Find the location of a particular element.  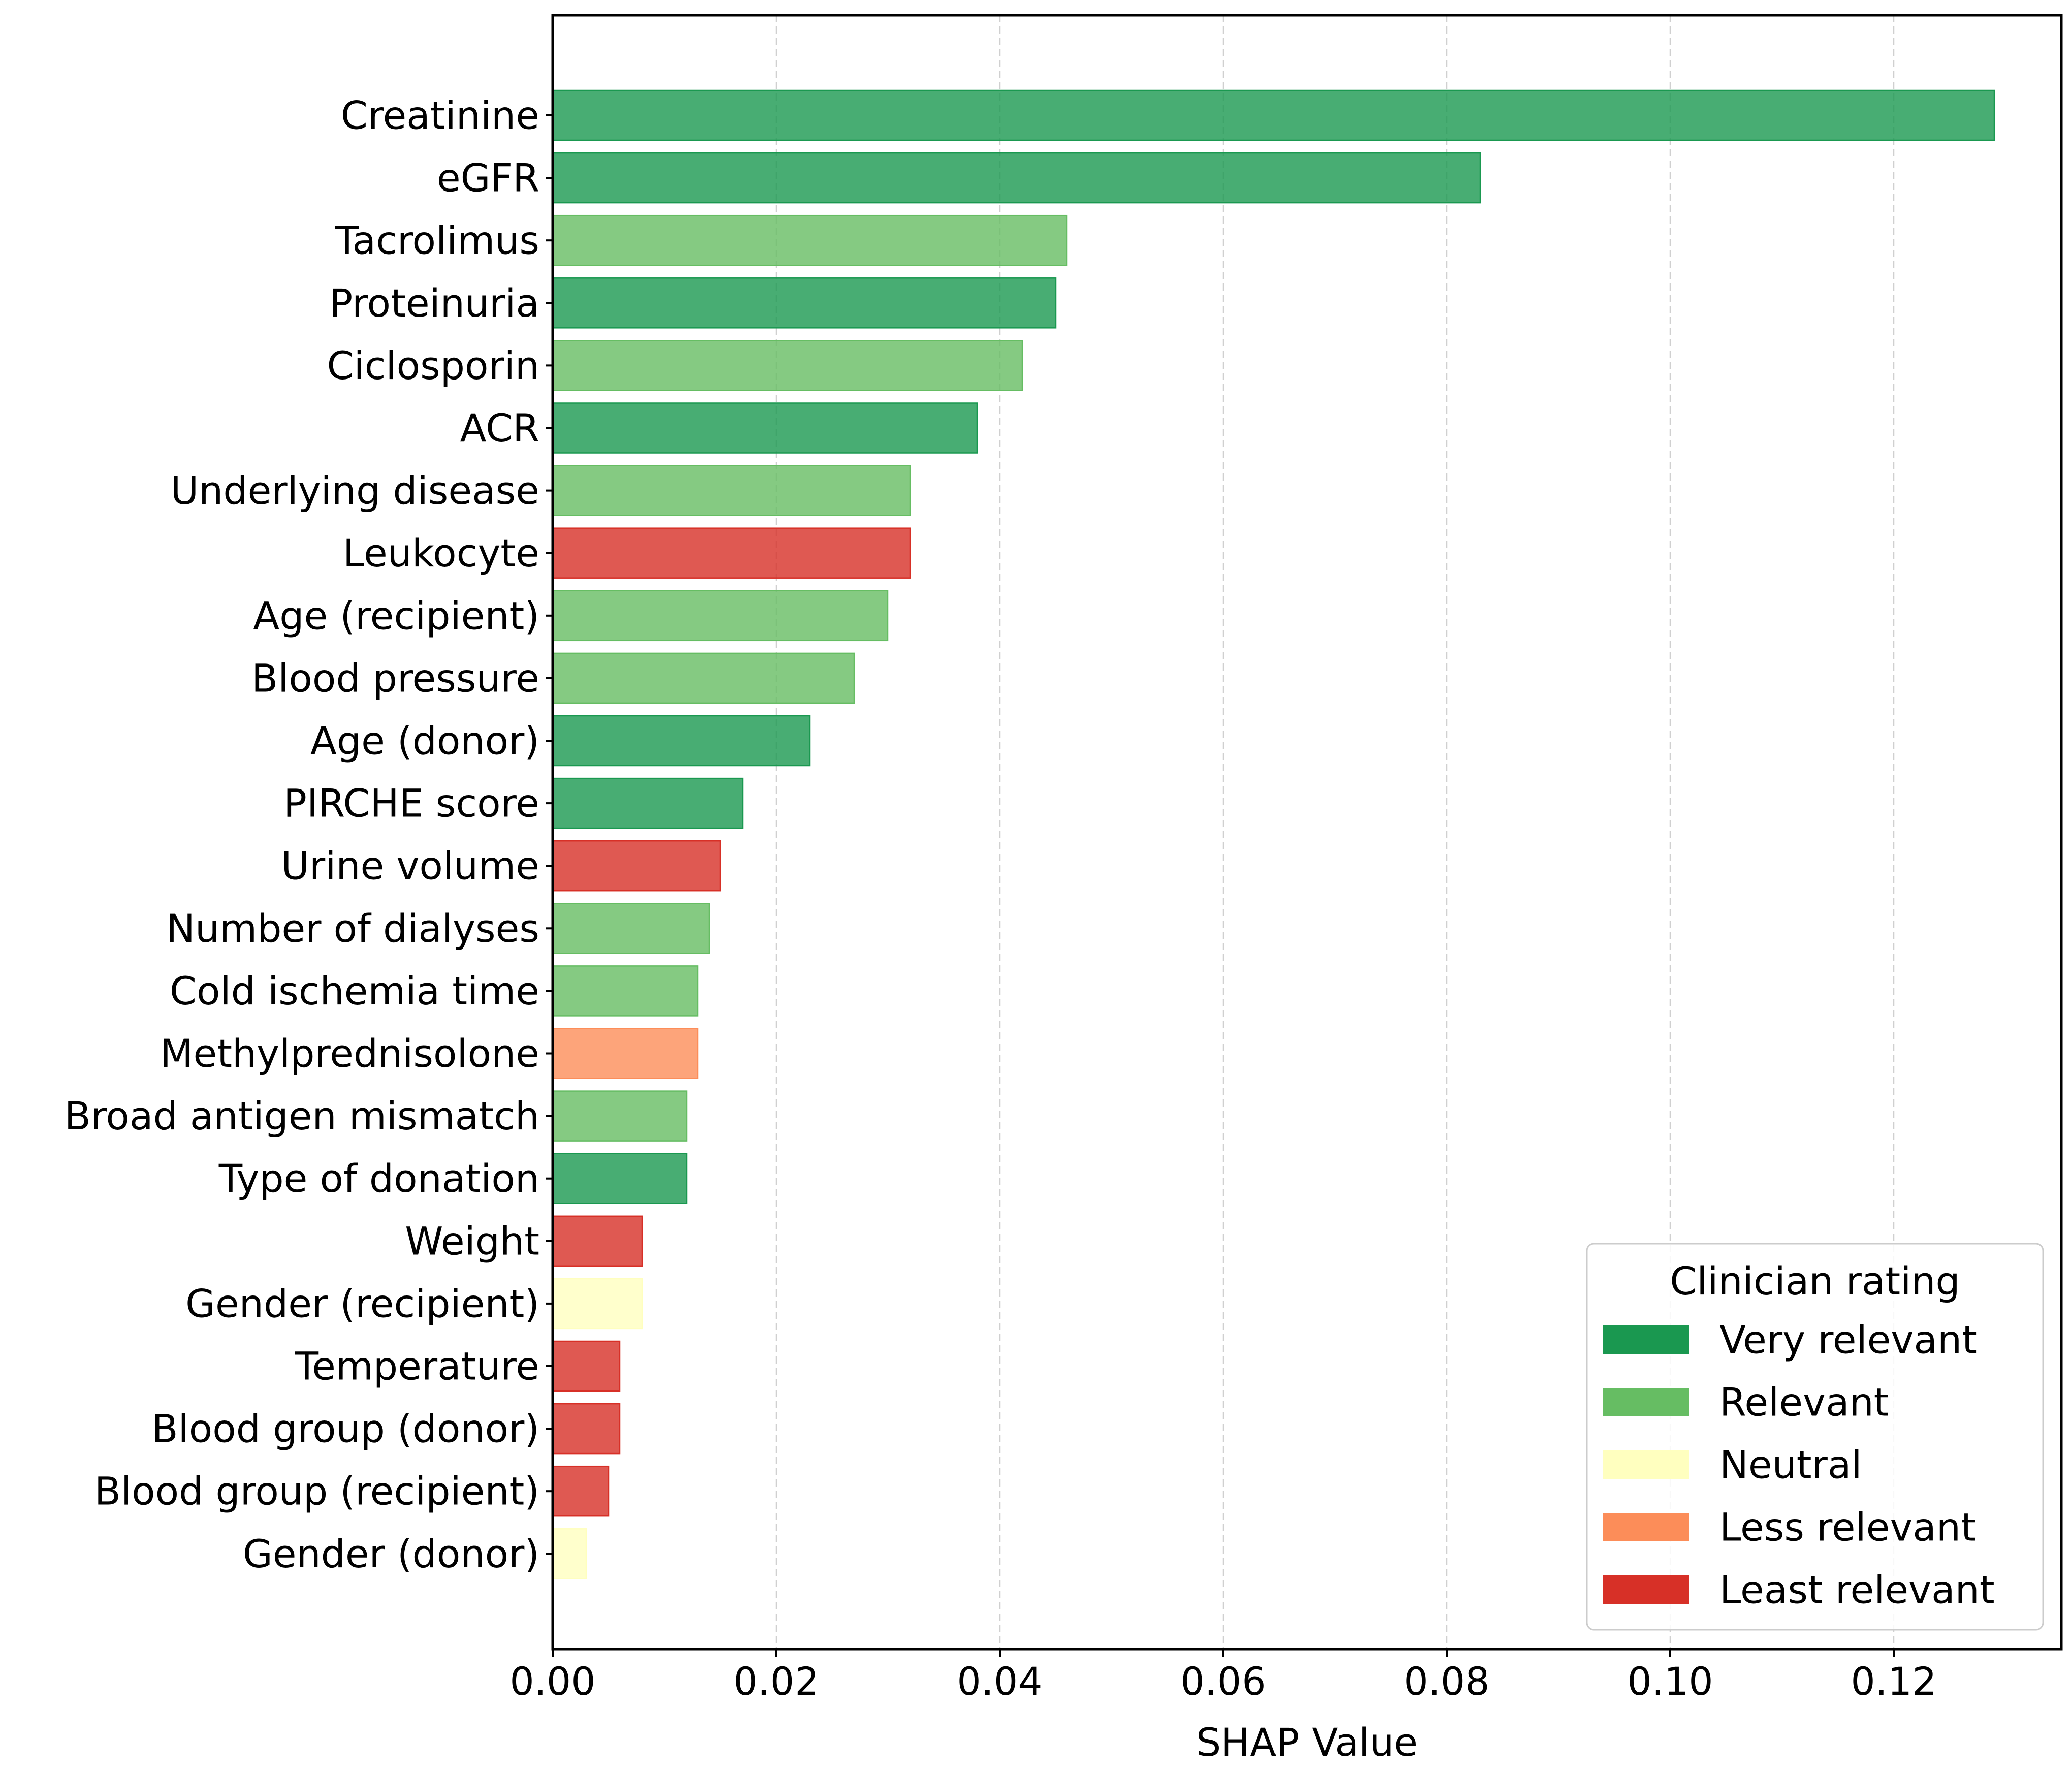

x-tick-label: 0.04 is located at coordinates (999, 1681).